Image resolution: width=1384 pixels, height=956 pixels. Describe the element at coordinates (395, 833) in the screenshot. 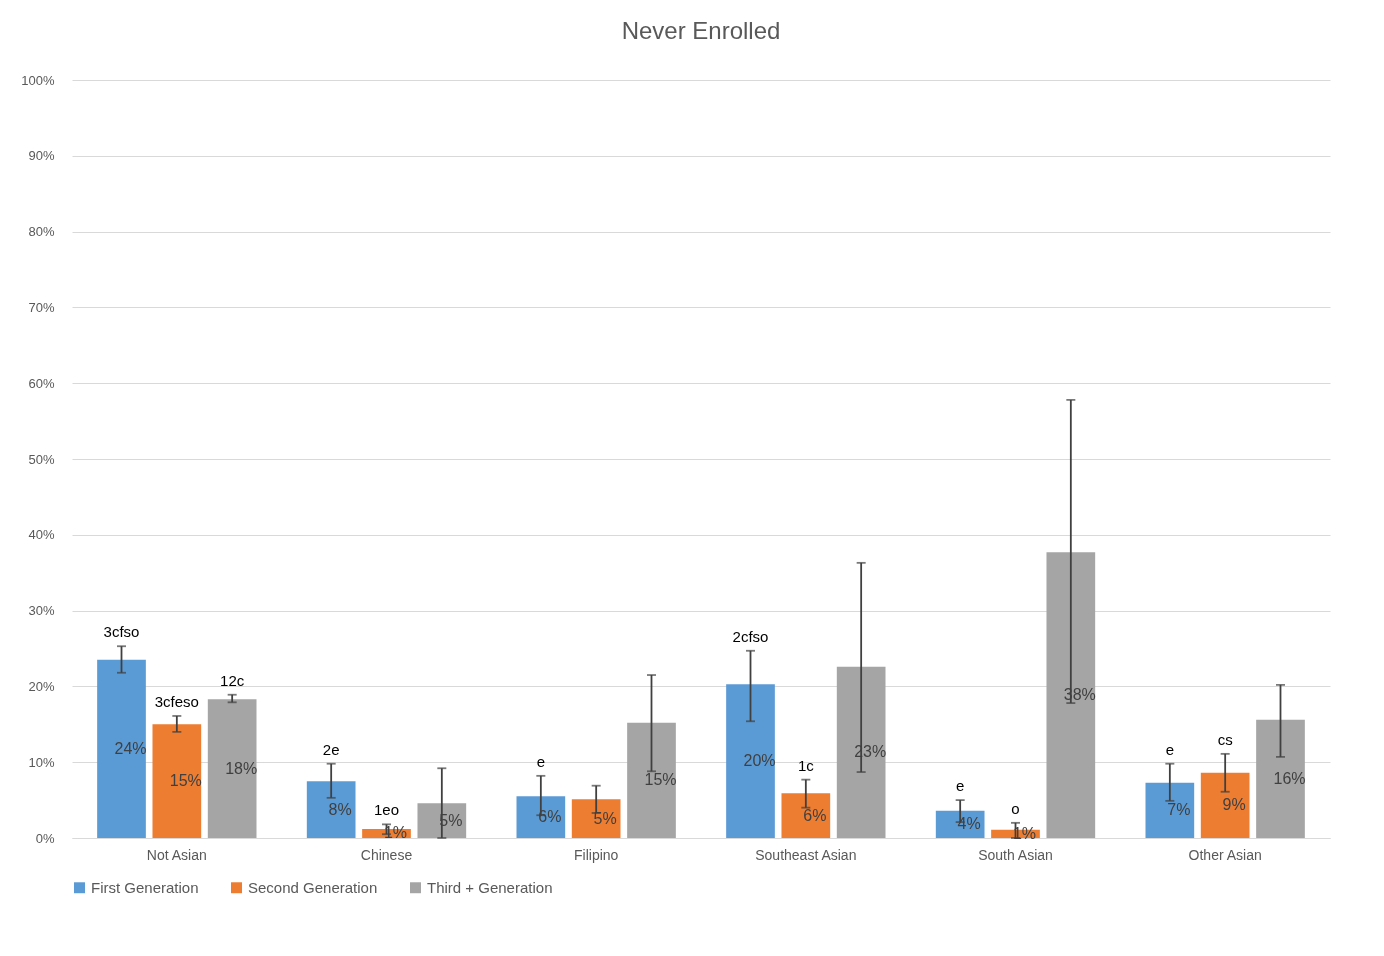

I see `data-label: 1%` at that location.